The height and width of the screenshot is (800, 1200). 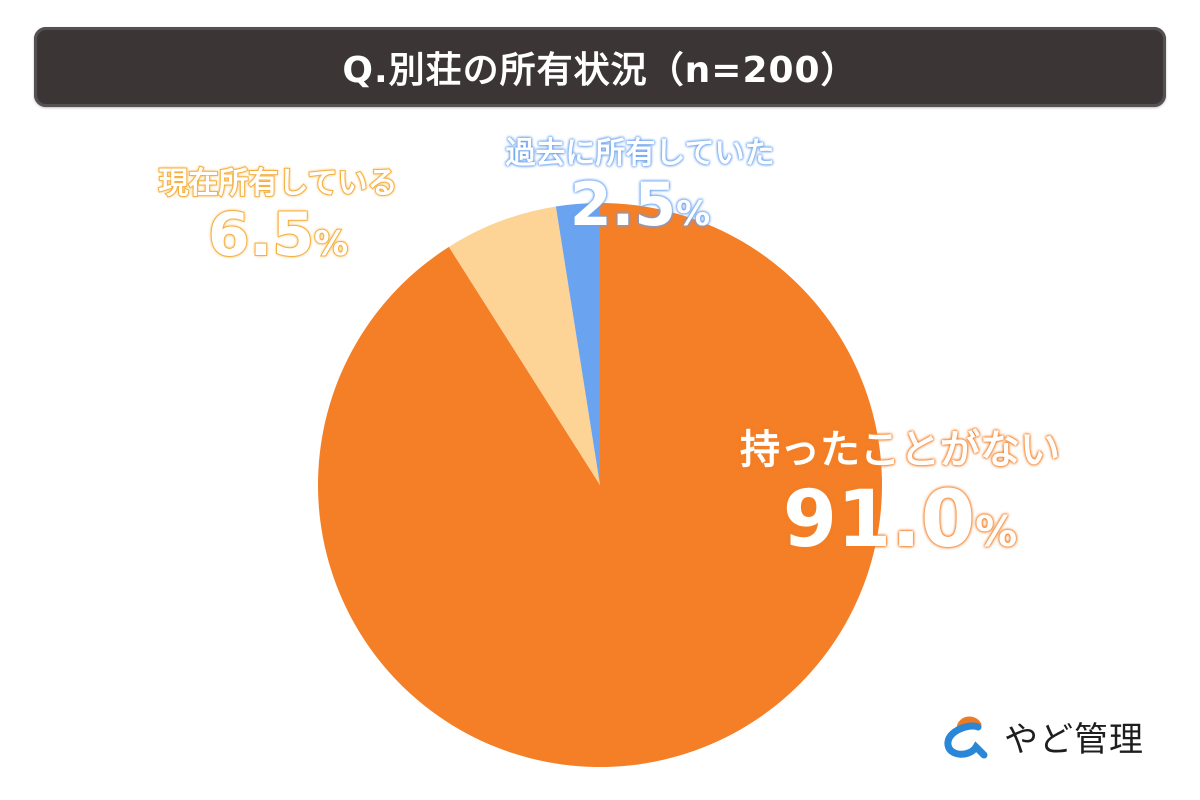 I want to click on label-current-owner: 現在所有している 6.5%, so click(x=278, y=221).